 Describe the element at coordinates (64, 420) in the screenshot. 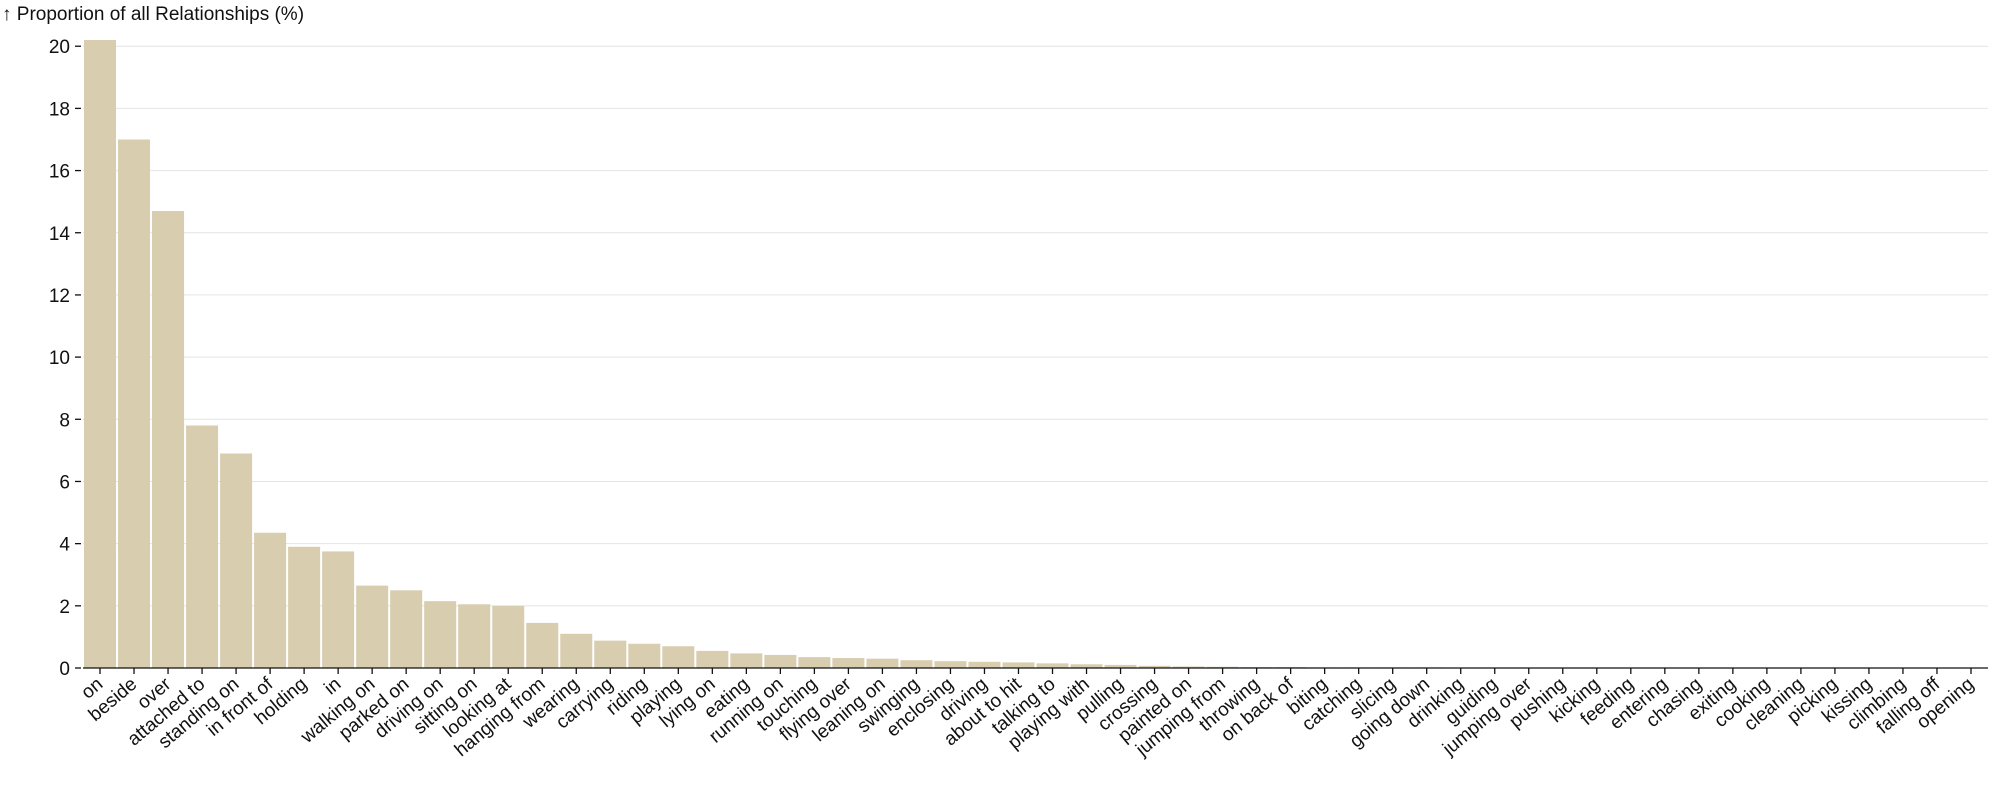

I see `y-tick-label: 8` at that location.